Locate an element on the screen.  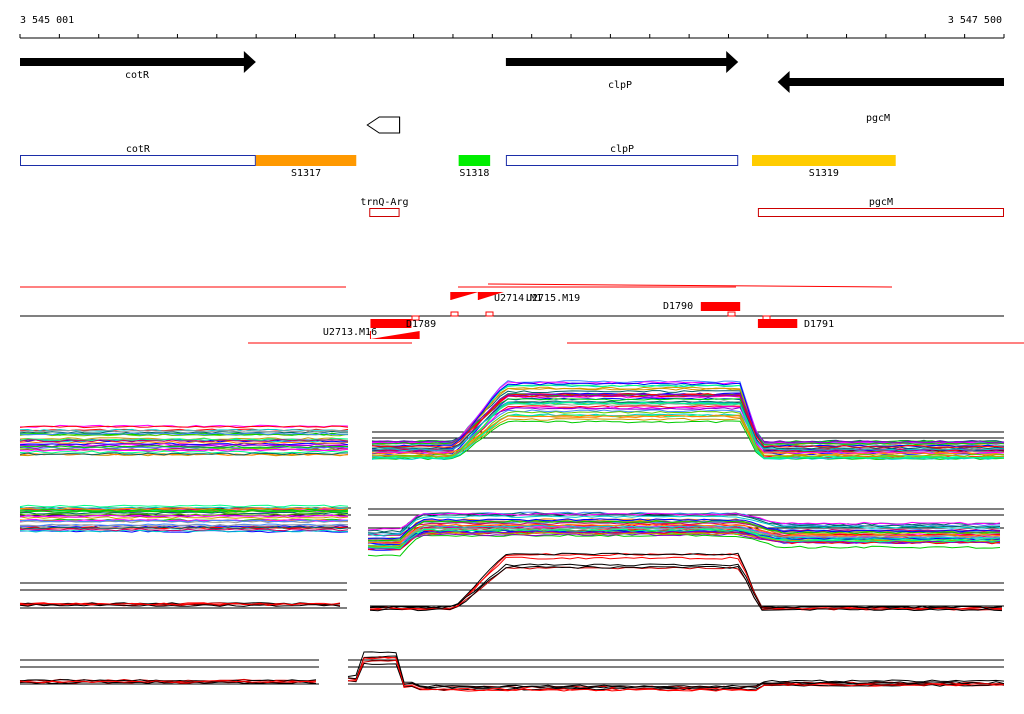
segment-label: U2714.M1 is located at coordinates (518, 298).